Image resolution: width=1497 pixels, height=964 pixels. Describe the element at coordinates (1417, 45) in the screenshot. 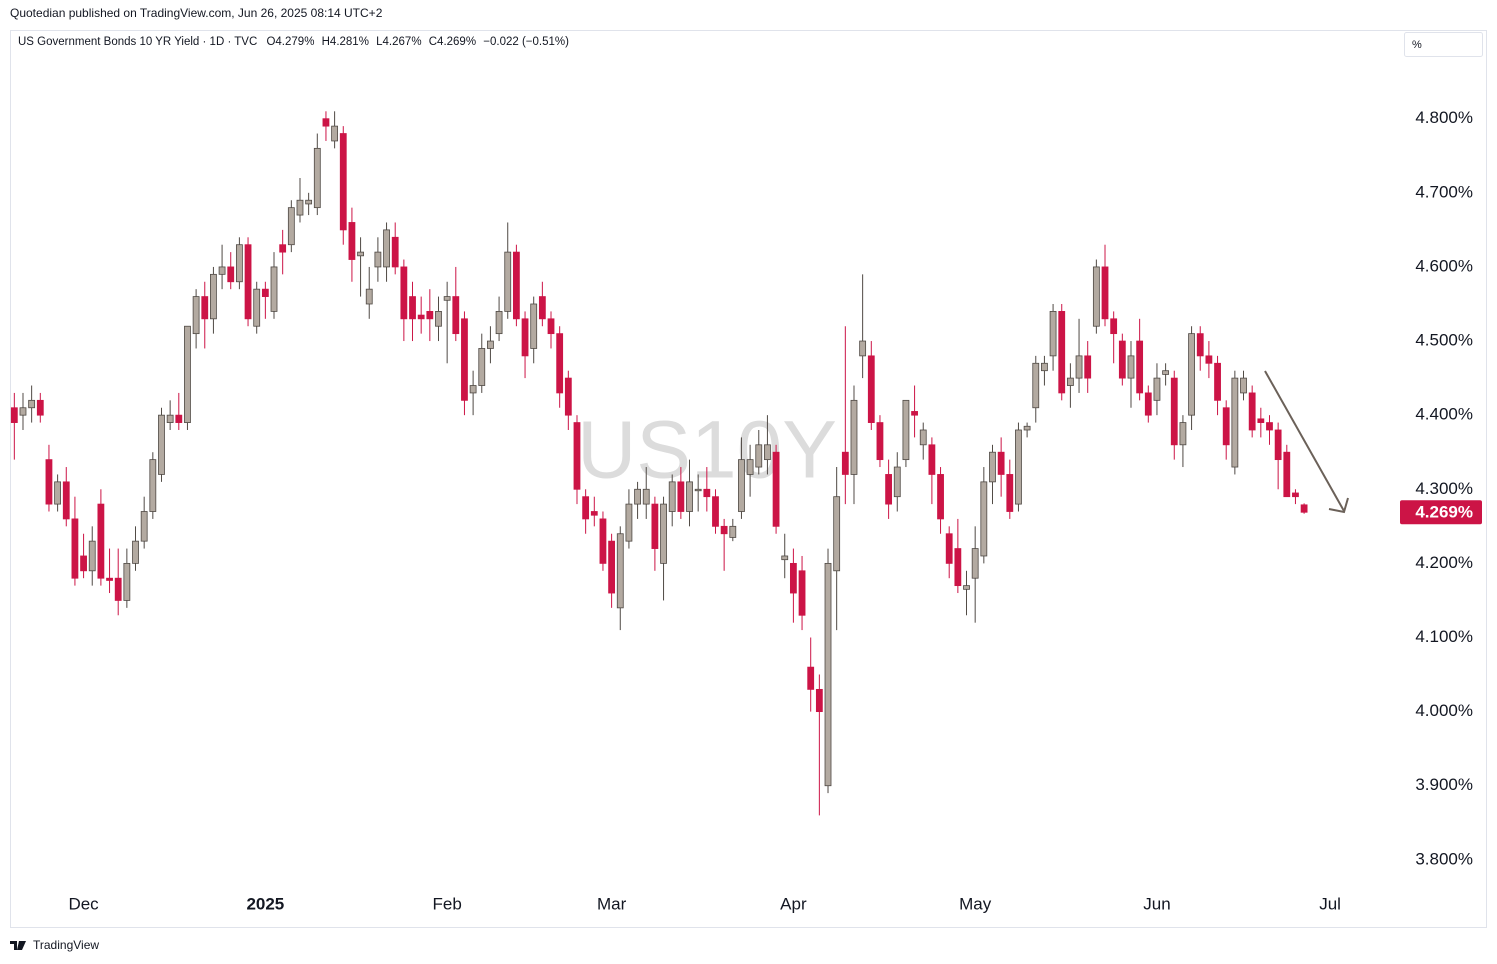

I see `unit-label: %` at that location.